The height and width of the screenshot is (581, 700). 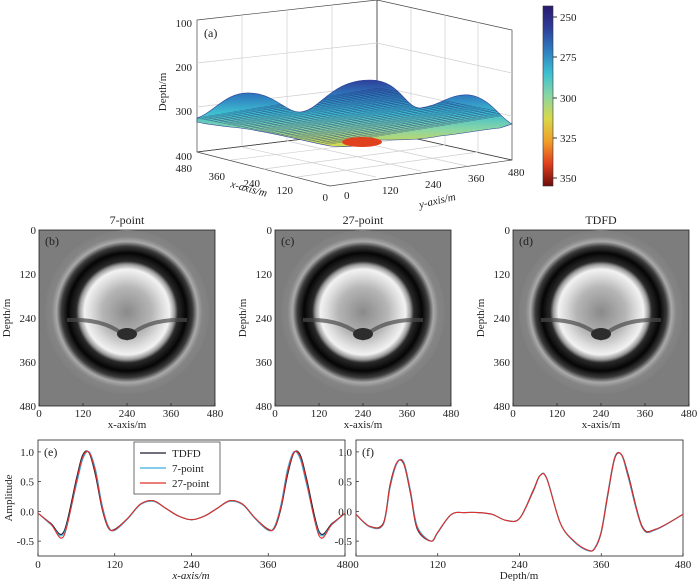 I want to click on y-tick: 360, so click(x=476, y=179).